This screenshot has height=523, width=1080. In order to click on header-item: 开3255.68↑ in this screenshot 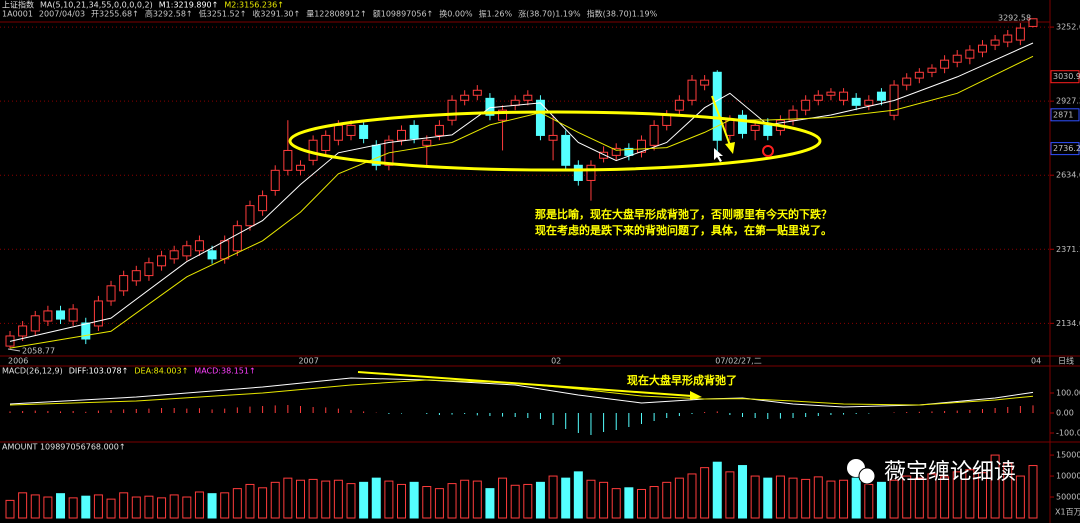, I will do `click(115, 14)`.